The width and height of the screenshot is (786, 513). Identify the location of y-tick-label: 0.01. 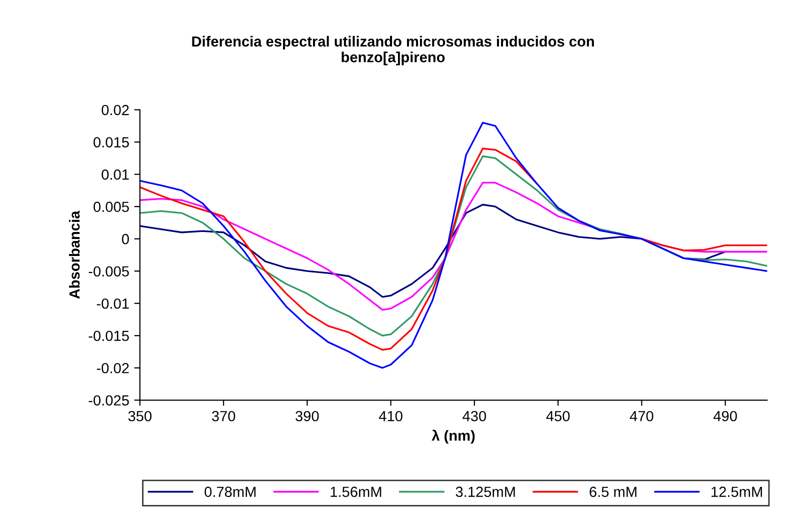
(115, 174).